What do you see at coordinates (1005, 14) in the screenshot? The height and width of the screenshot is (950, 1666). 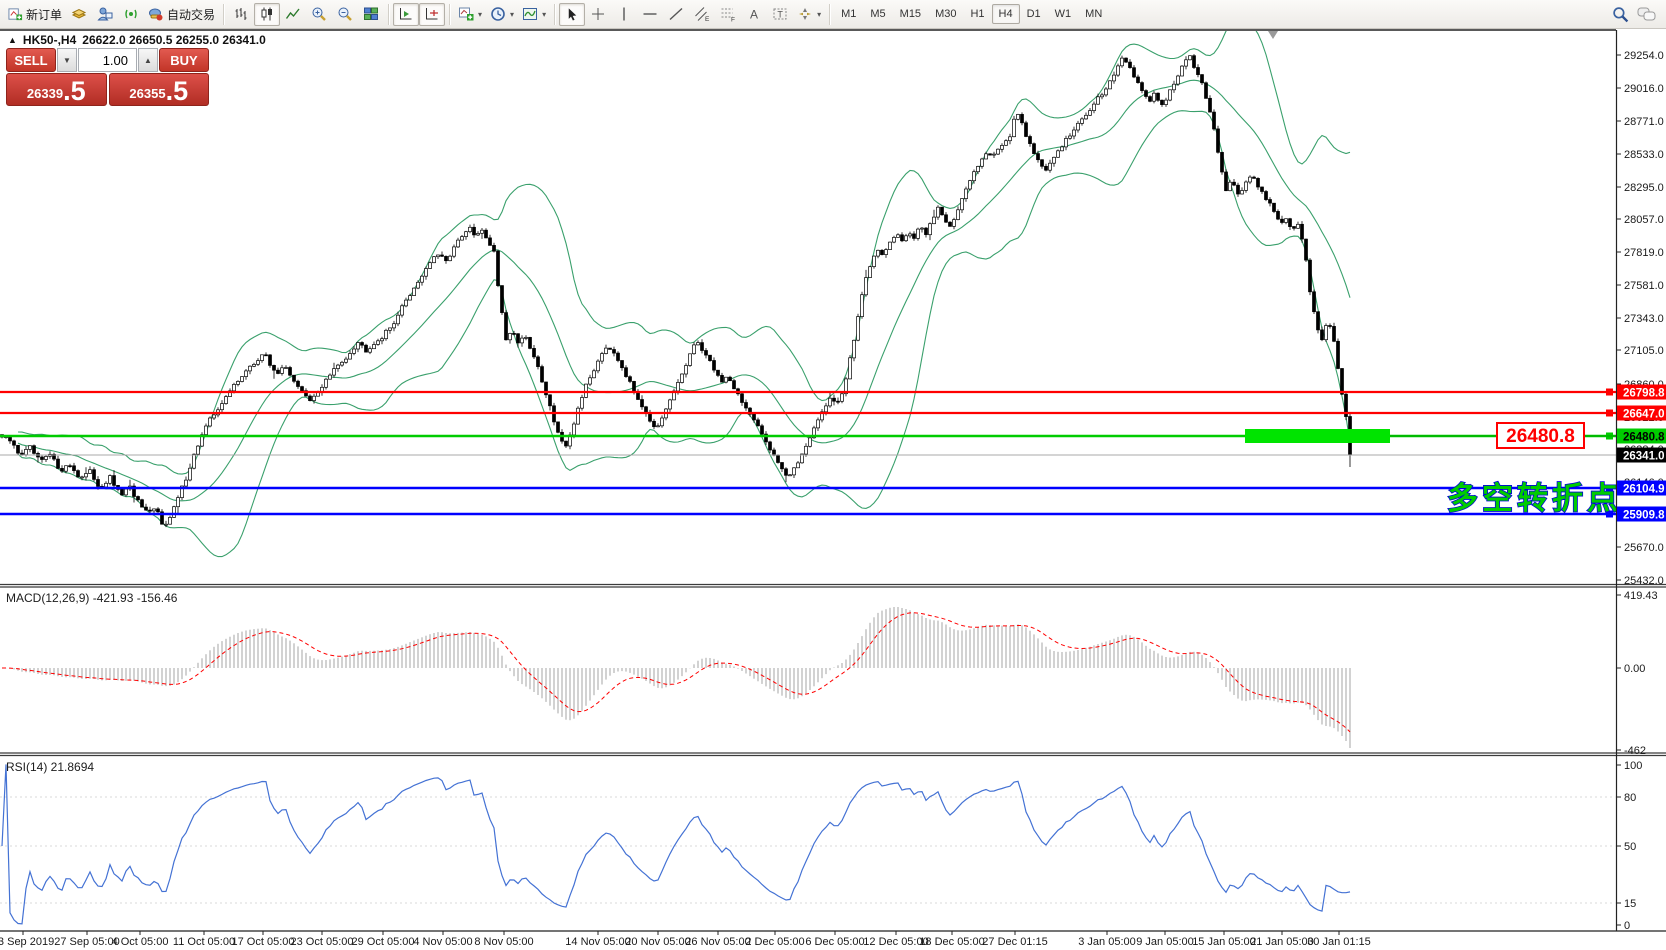 I see `tab-h4: H4` at bounding box center [1005, 14].